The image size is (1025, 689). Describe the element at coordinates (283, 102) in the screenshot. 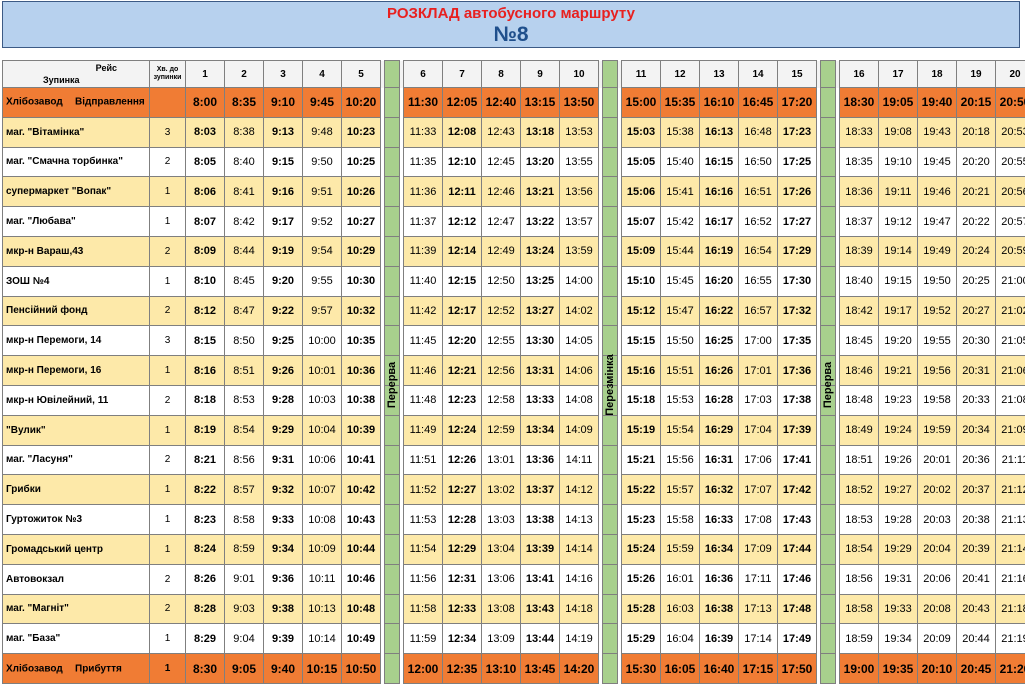

I see `departure-time: 9:10` at that location.